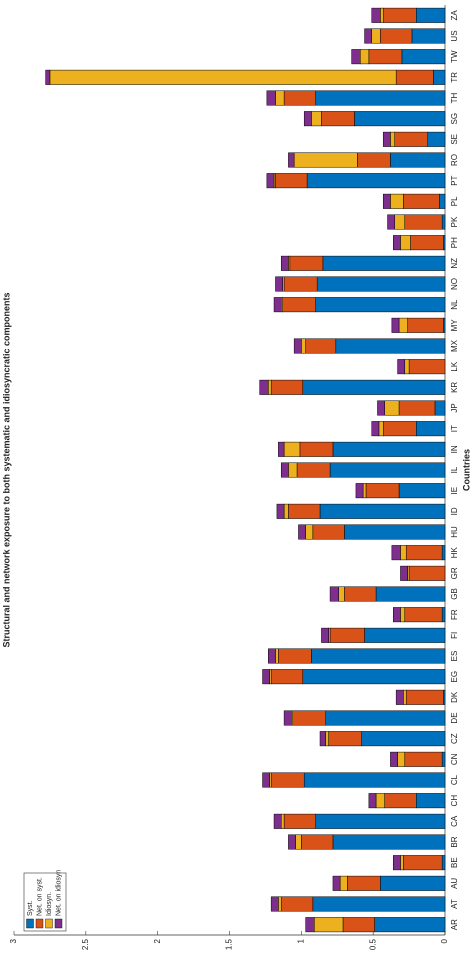  I want to click on y-tick-label: 0, so click(444, 940).